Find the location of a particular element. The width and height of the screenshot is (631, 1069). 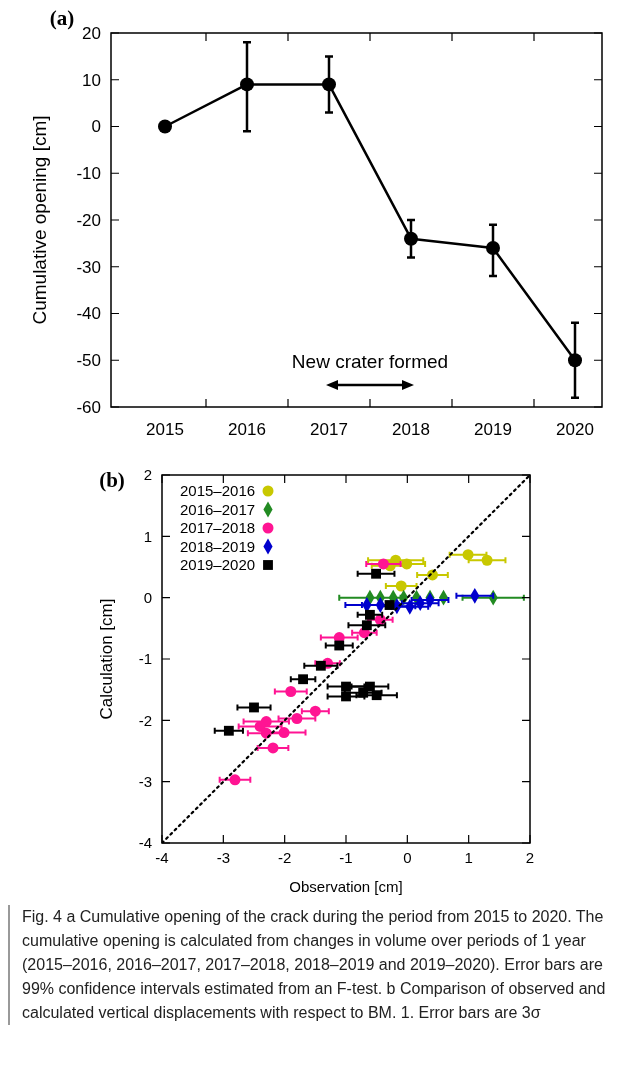

x-tick-label: 2015 is located at coordinates (165, 429).